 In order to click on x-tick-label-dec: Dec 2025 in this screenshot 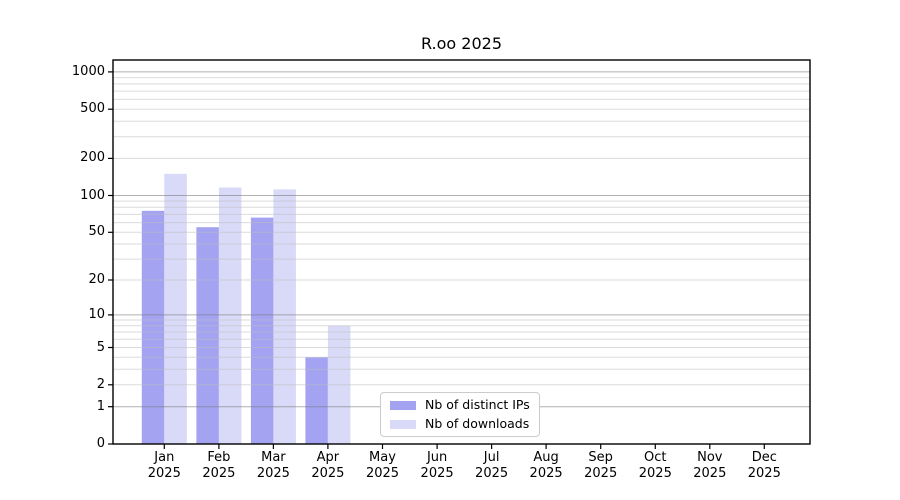, I will do `click(764, 465)`.